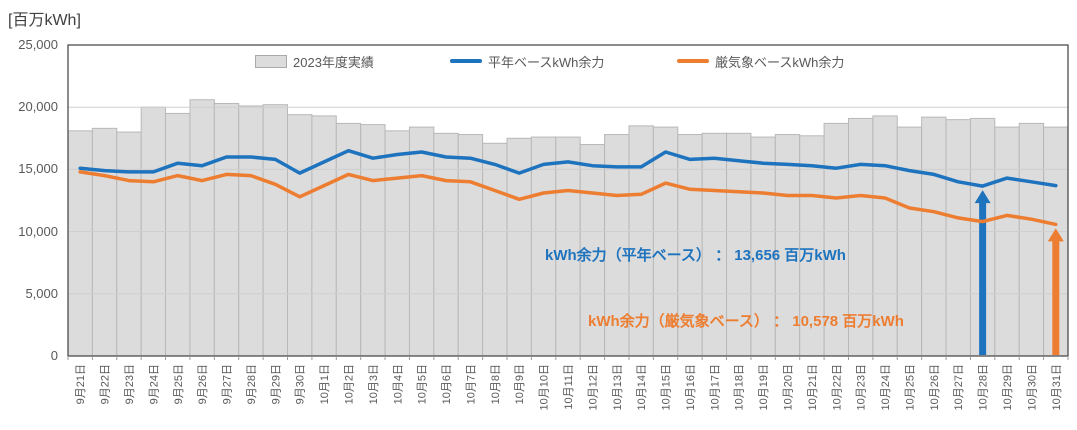 This screenshot has height=430, width=1077. What do you see at coordinates (466, 61) in the screenshot?
I see `legend-blue-line-swatch` at bounding box center [466, 61].